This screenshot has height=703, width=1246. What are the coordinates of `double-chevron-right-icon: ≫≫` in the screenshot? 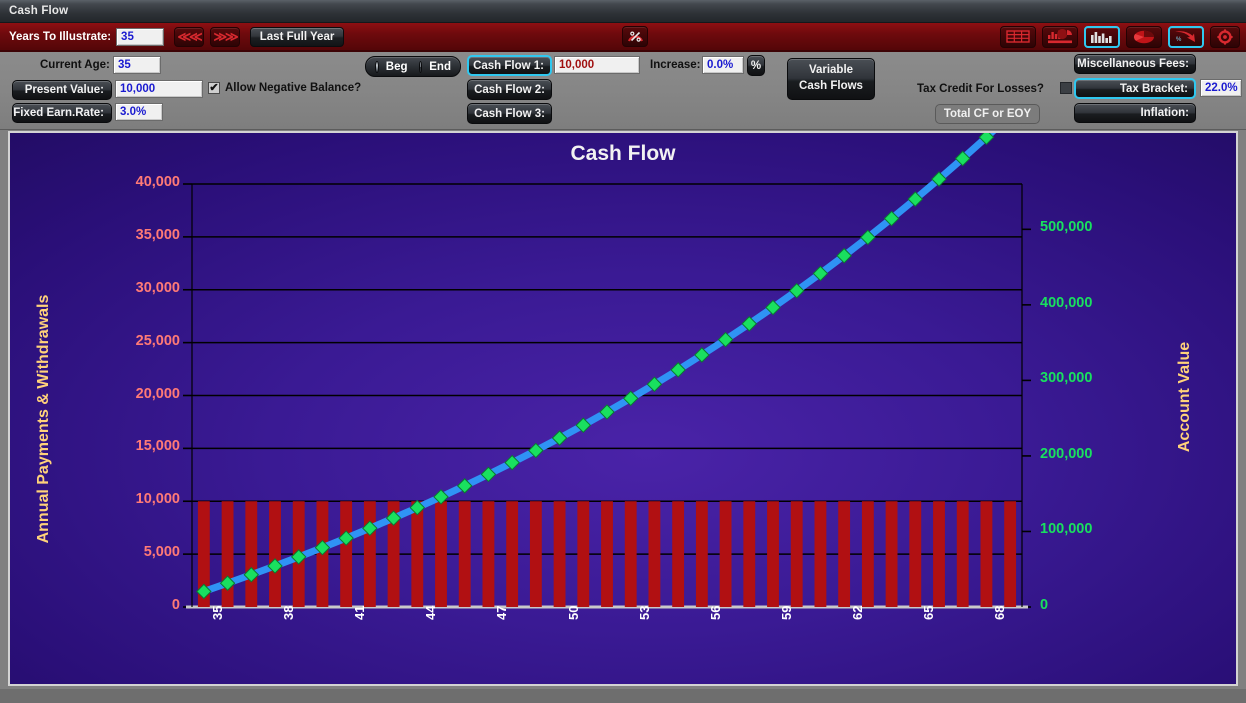 It's located at (225, 36).